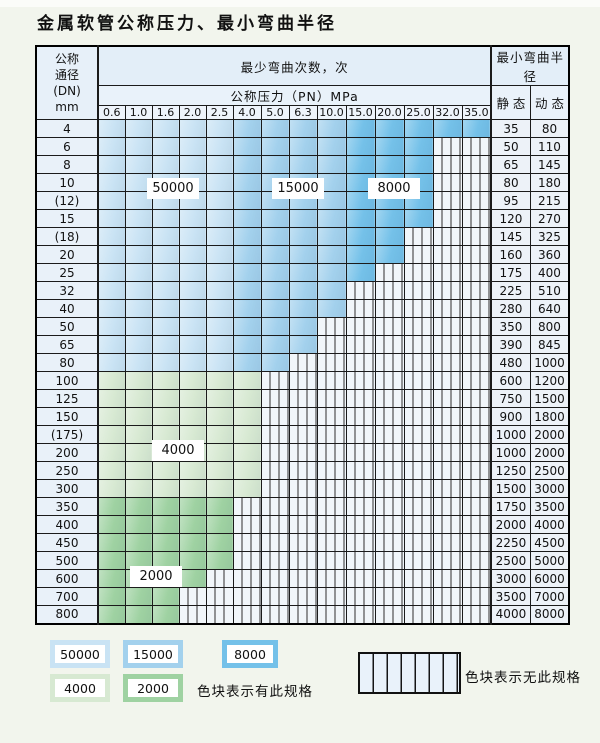 The height and width of the screenshot is (743, 600). I want to click on corner-line: (DN), so click(67, 91).